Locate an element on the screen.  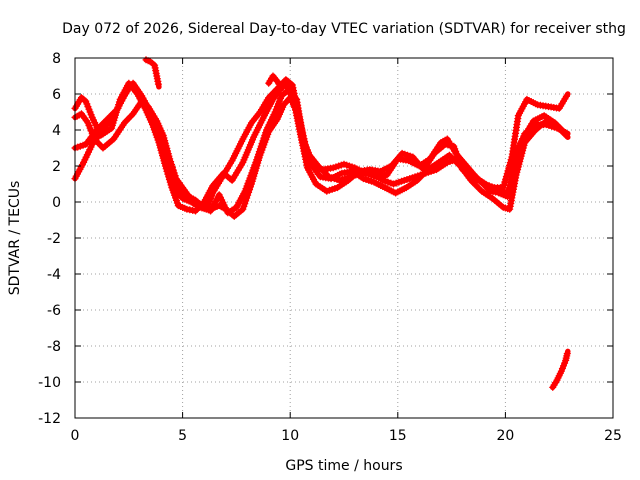
x-tick-label: 5 is located at coordinates (182, 436).